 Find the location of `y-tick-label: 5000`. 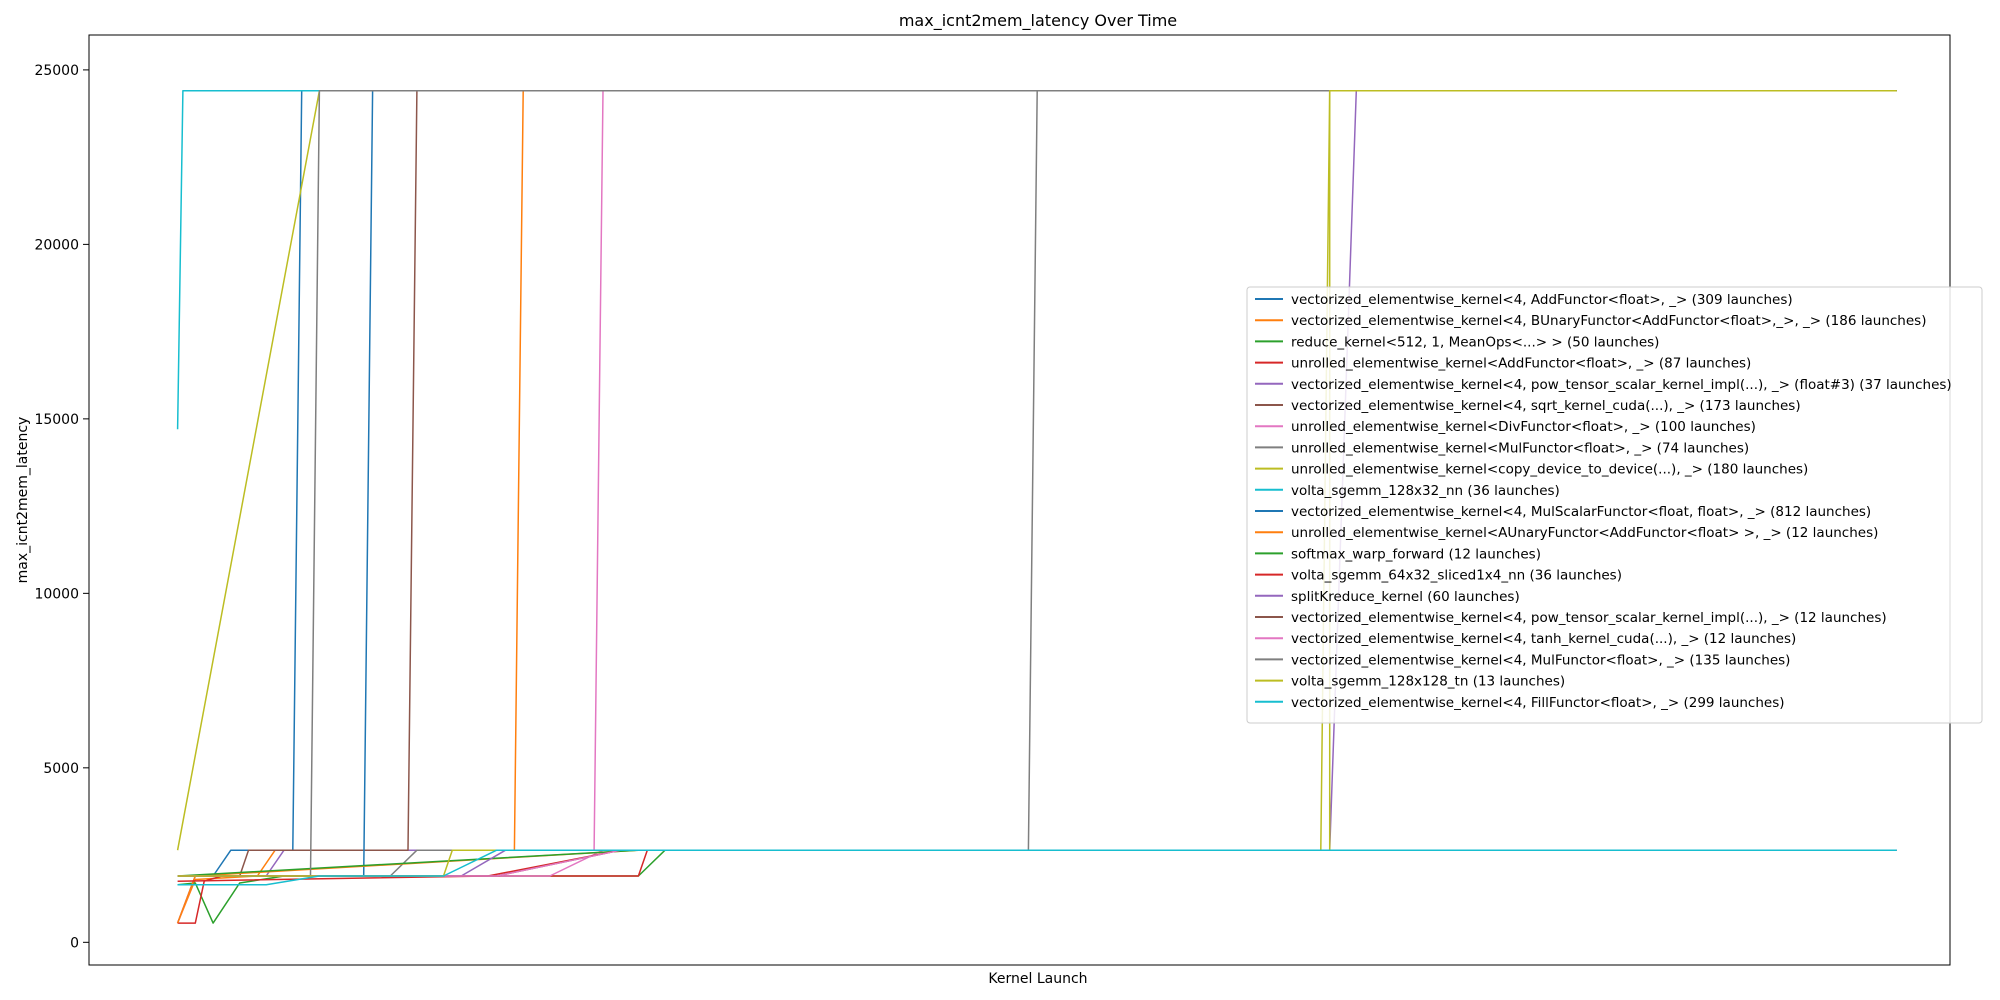

y-tick-label: 5000 is located at coordinates (61, 769).